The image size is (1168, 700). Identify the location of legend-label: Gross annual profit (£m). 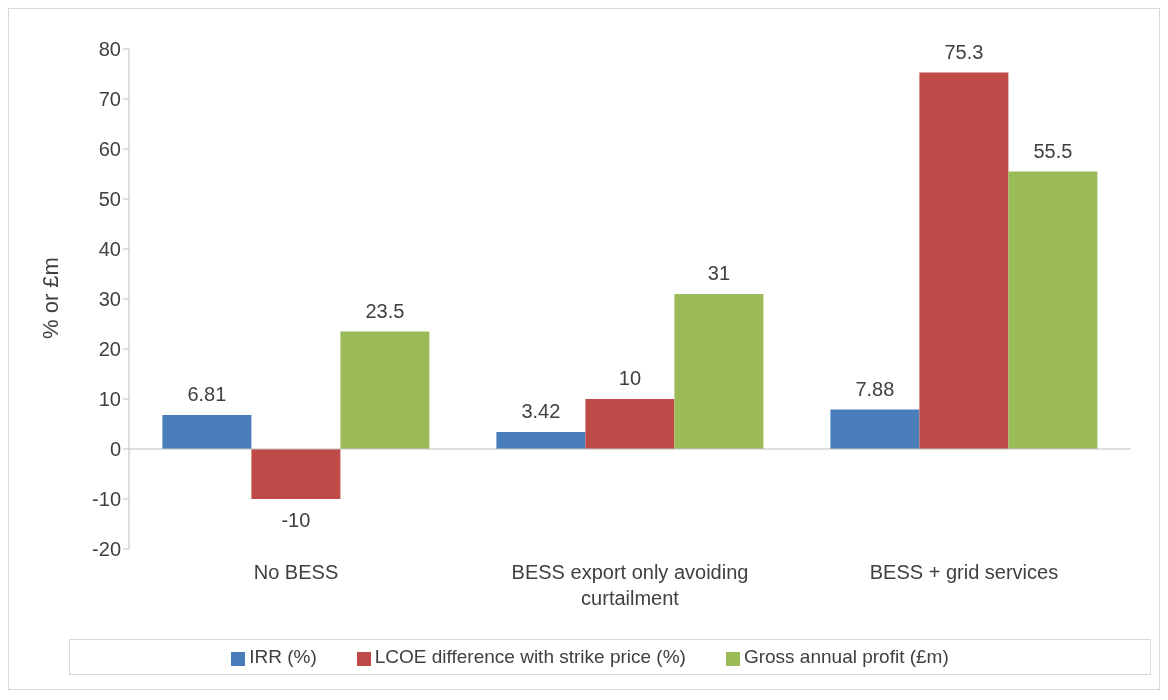
(846, 656).